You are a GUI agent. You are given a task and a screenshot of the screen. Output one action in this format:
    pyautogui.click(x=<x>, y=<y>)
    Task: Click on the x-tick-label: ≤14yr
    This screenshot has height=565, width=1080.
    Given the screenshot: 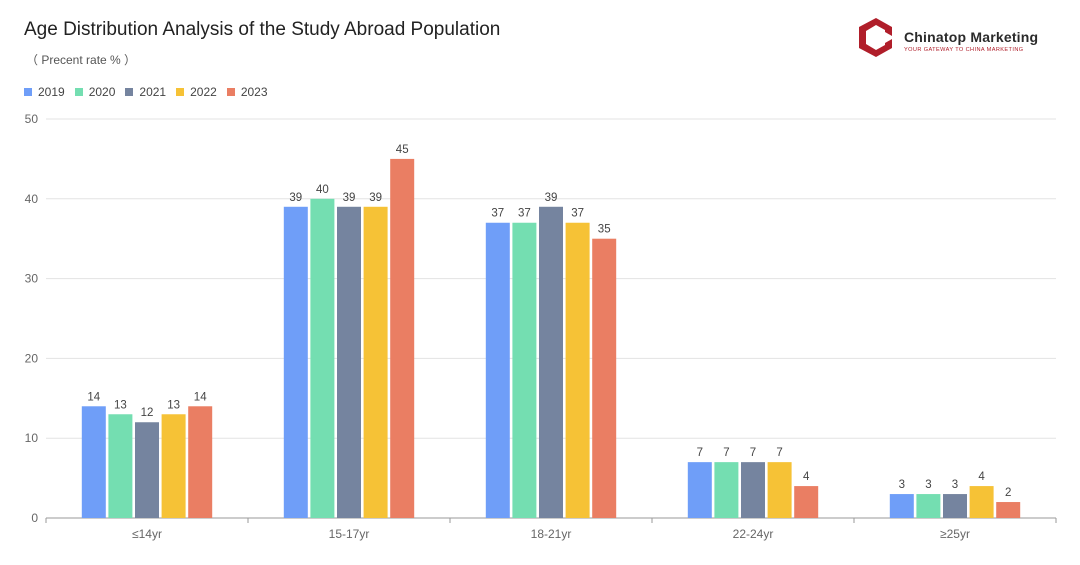 What is the action you would take?
    pyautogui.click(x=147, y=534)
    